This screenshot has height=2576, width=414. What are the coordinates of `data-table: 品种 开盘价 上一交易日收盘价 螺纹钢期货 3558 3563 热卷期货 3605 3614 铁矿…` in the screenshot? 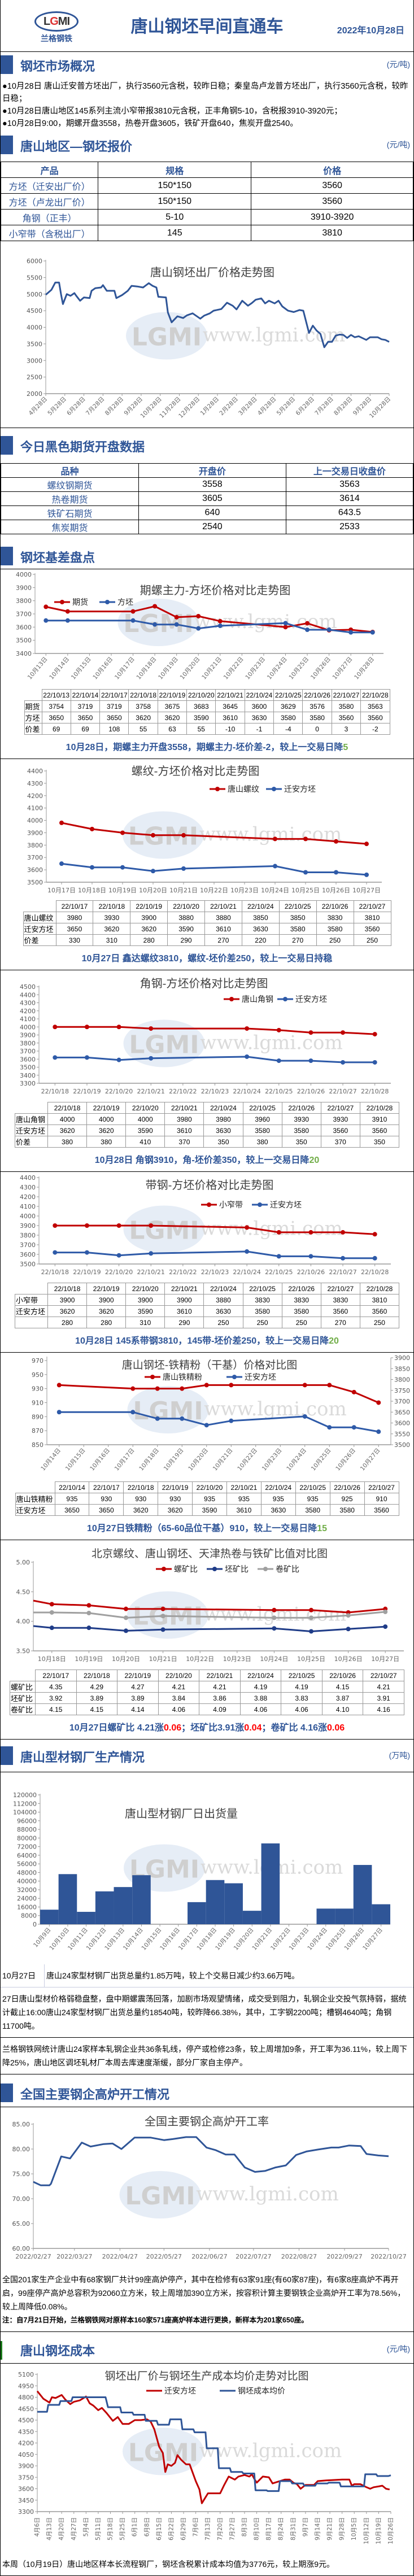 It's located at (207, 498).